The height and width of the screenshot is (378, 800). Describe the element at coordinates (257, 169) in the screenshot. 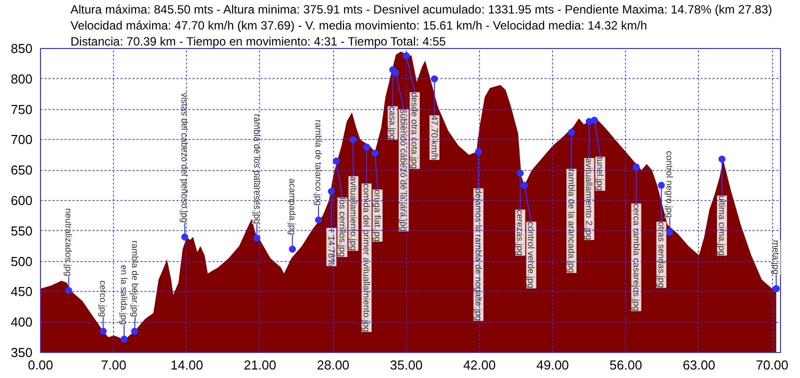

I see `annotation: rambla de los palareses.jpg` at that location.